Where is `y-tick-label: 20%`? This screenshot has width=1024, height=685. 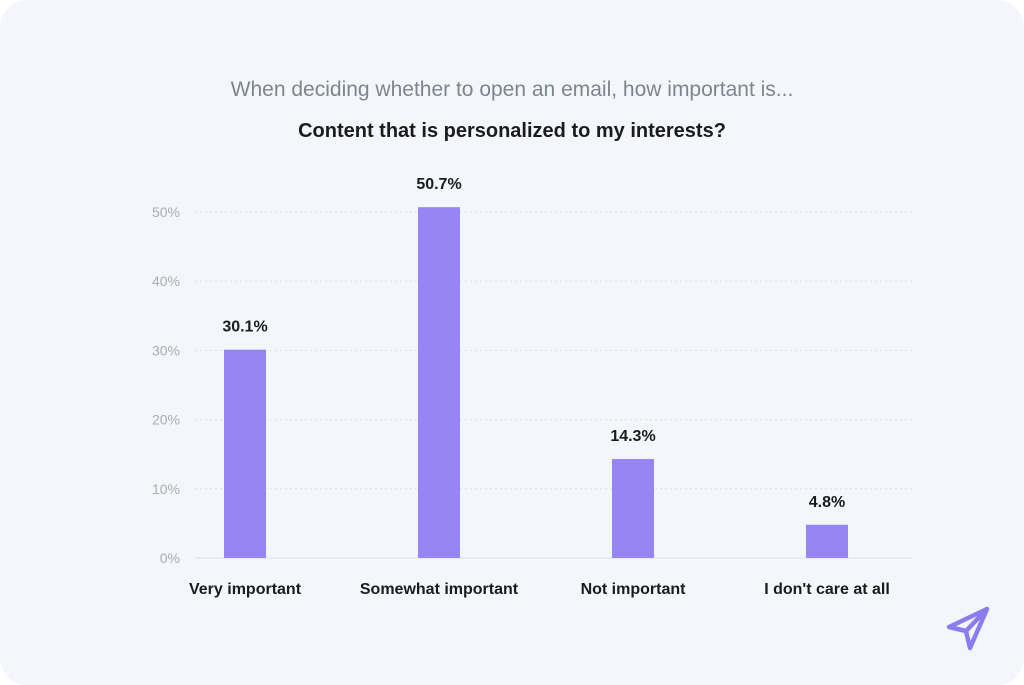
y-tick-label: 20% is located at coordinates (166, 420).